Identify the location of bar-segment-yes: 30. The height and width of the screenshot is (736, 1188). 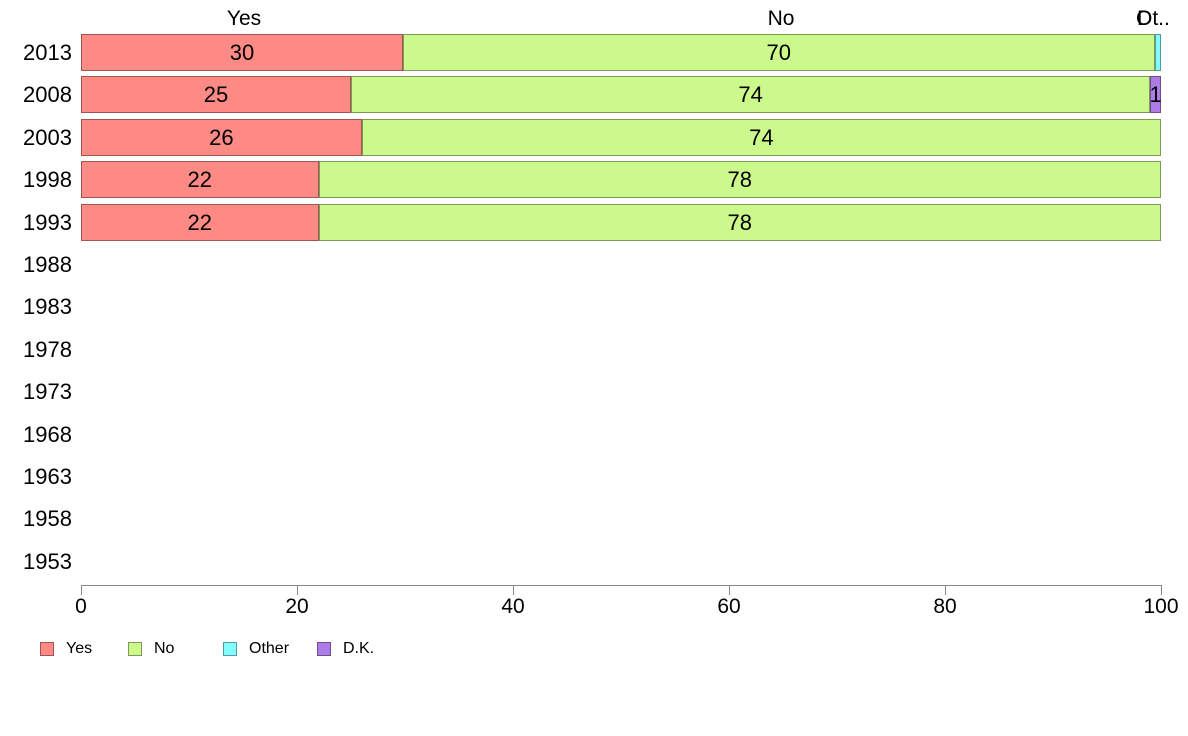
(242, 52).